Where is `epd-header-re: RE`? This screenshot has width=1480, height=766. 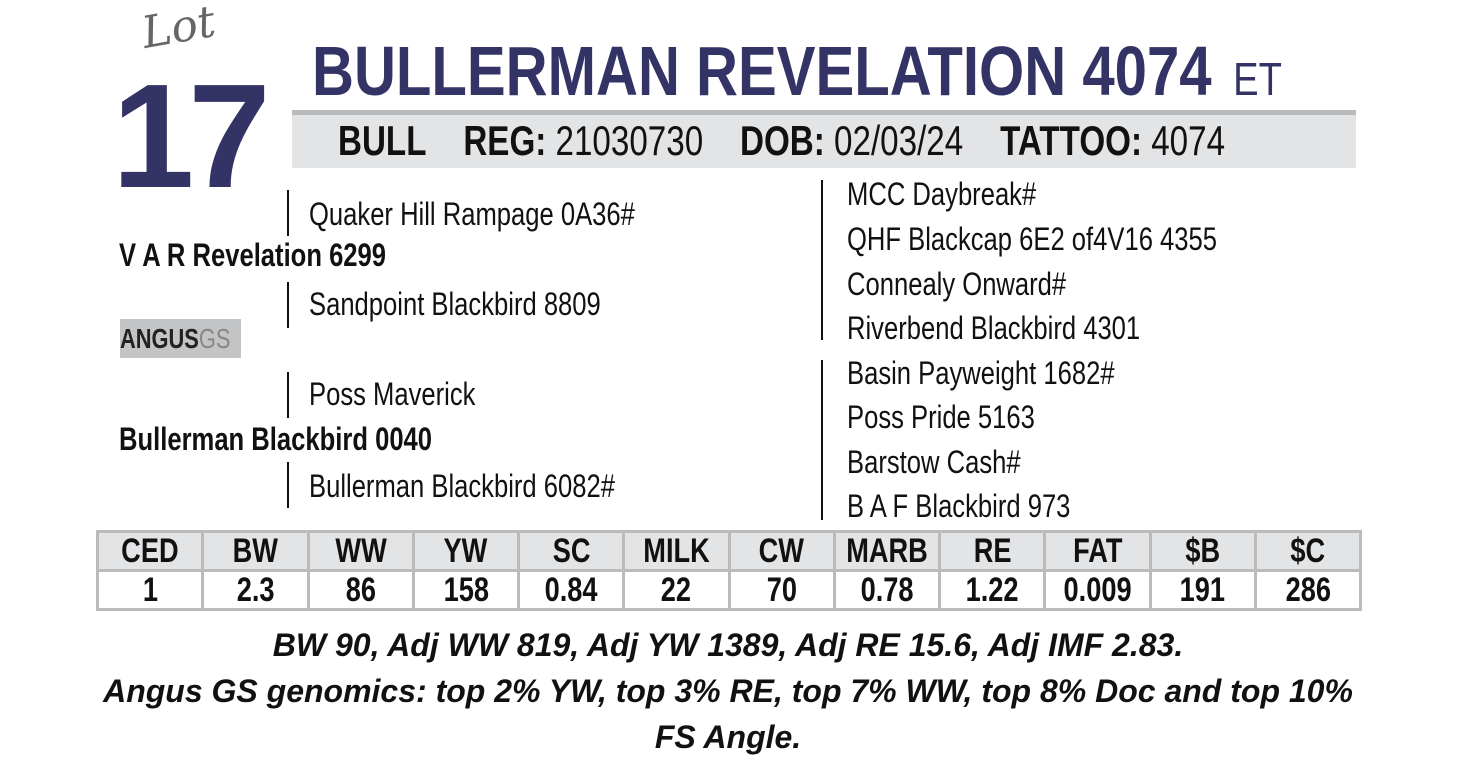 epd-header-re: RE is located at coordinates (992, 551).